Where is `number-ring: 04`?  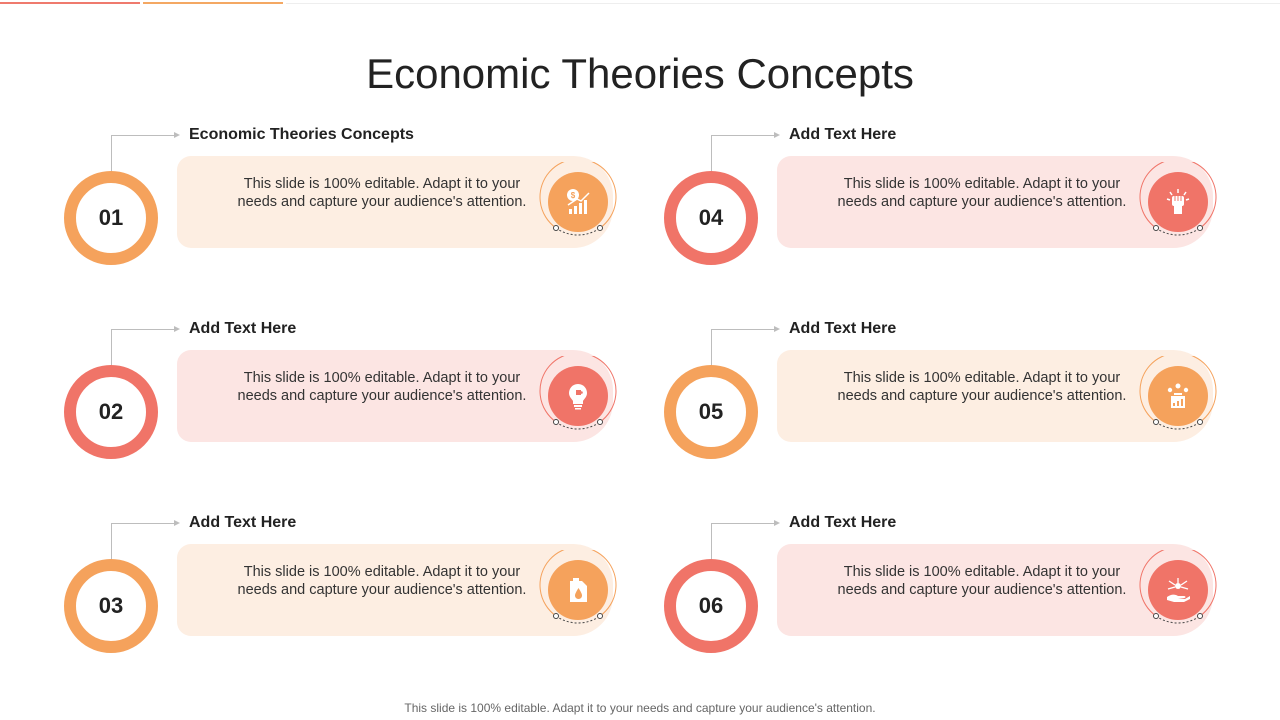 number-ring: 04 is located at coordinates (711, 218).